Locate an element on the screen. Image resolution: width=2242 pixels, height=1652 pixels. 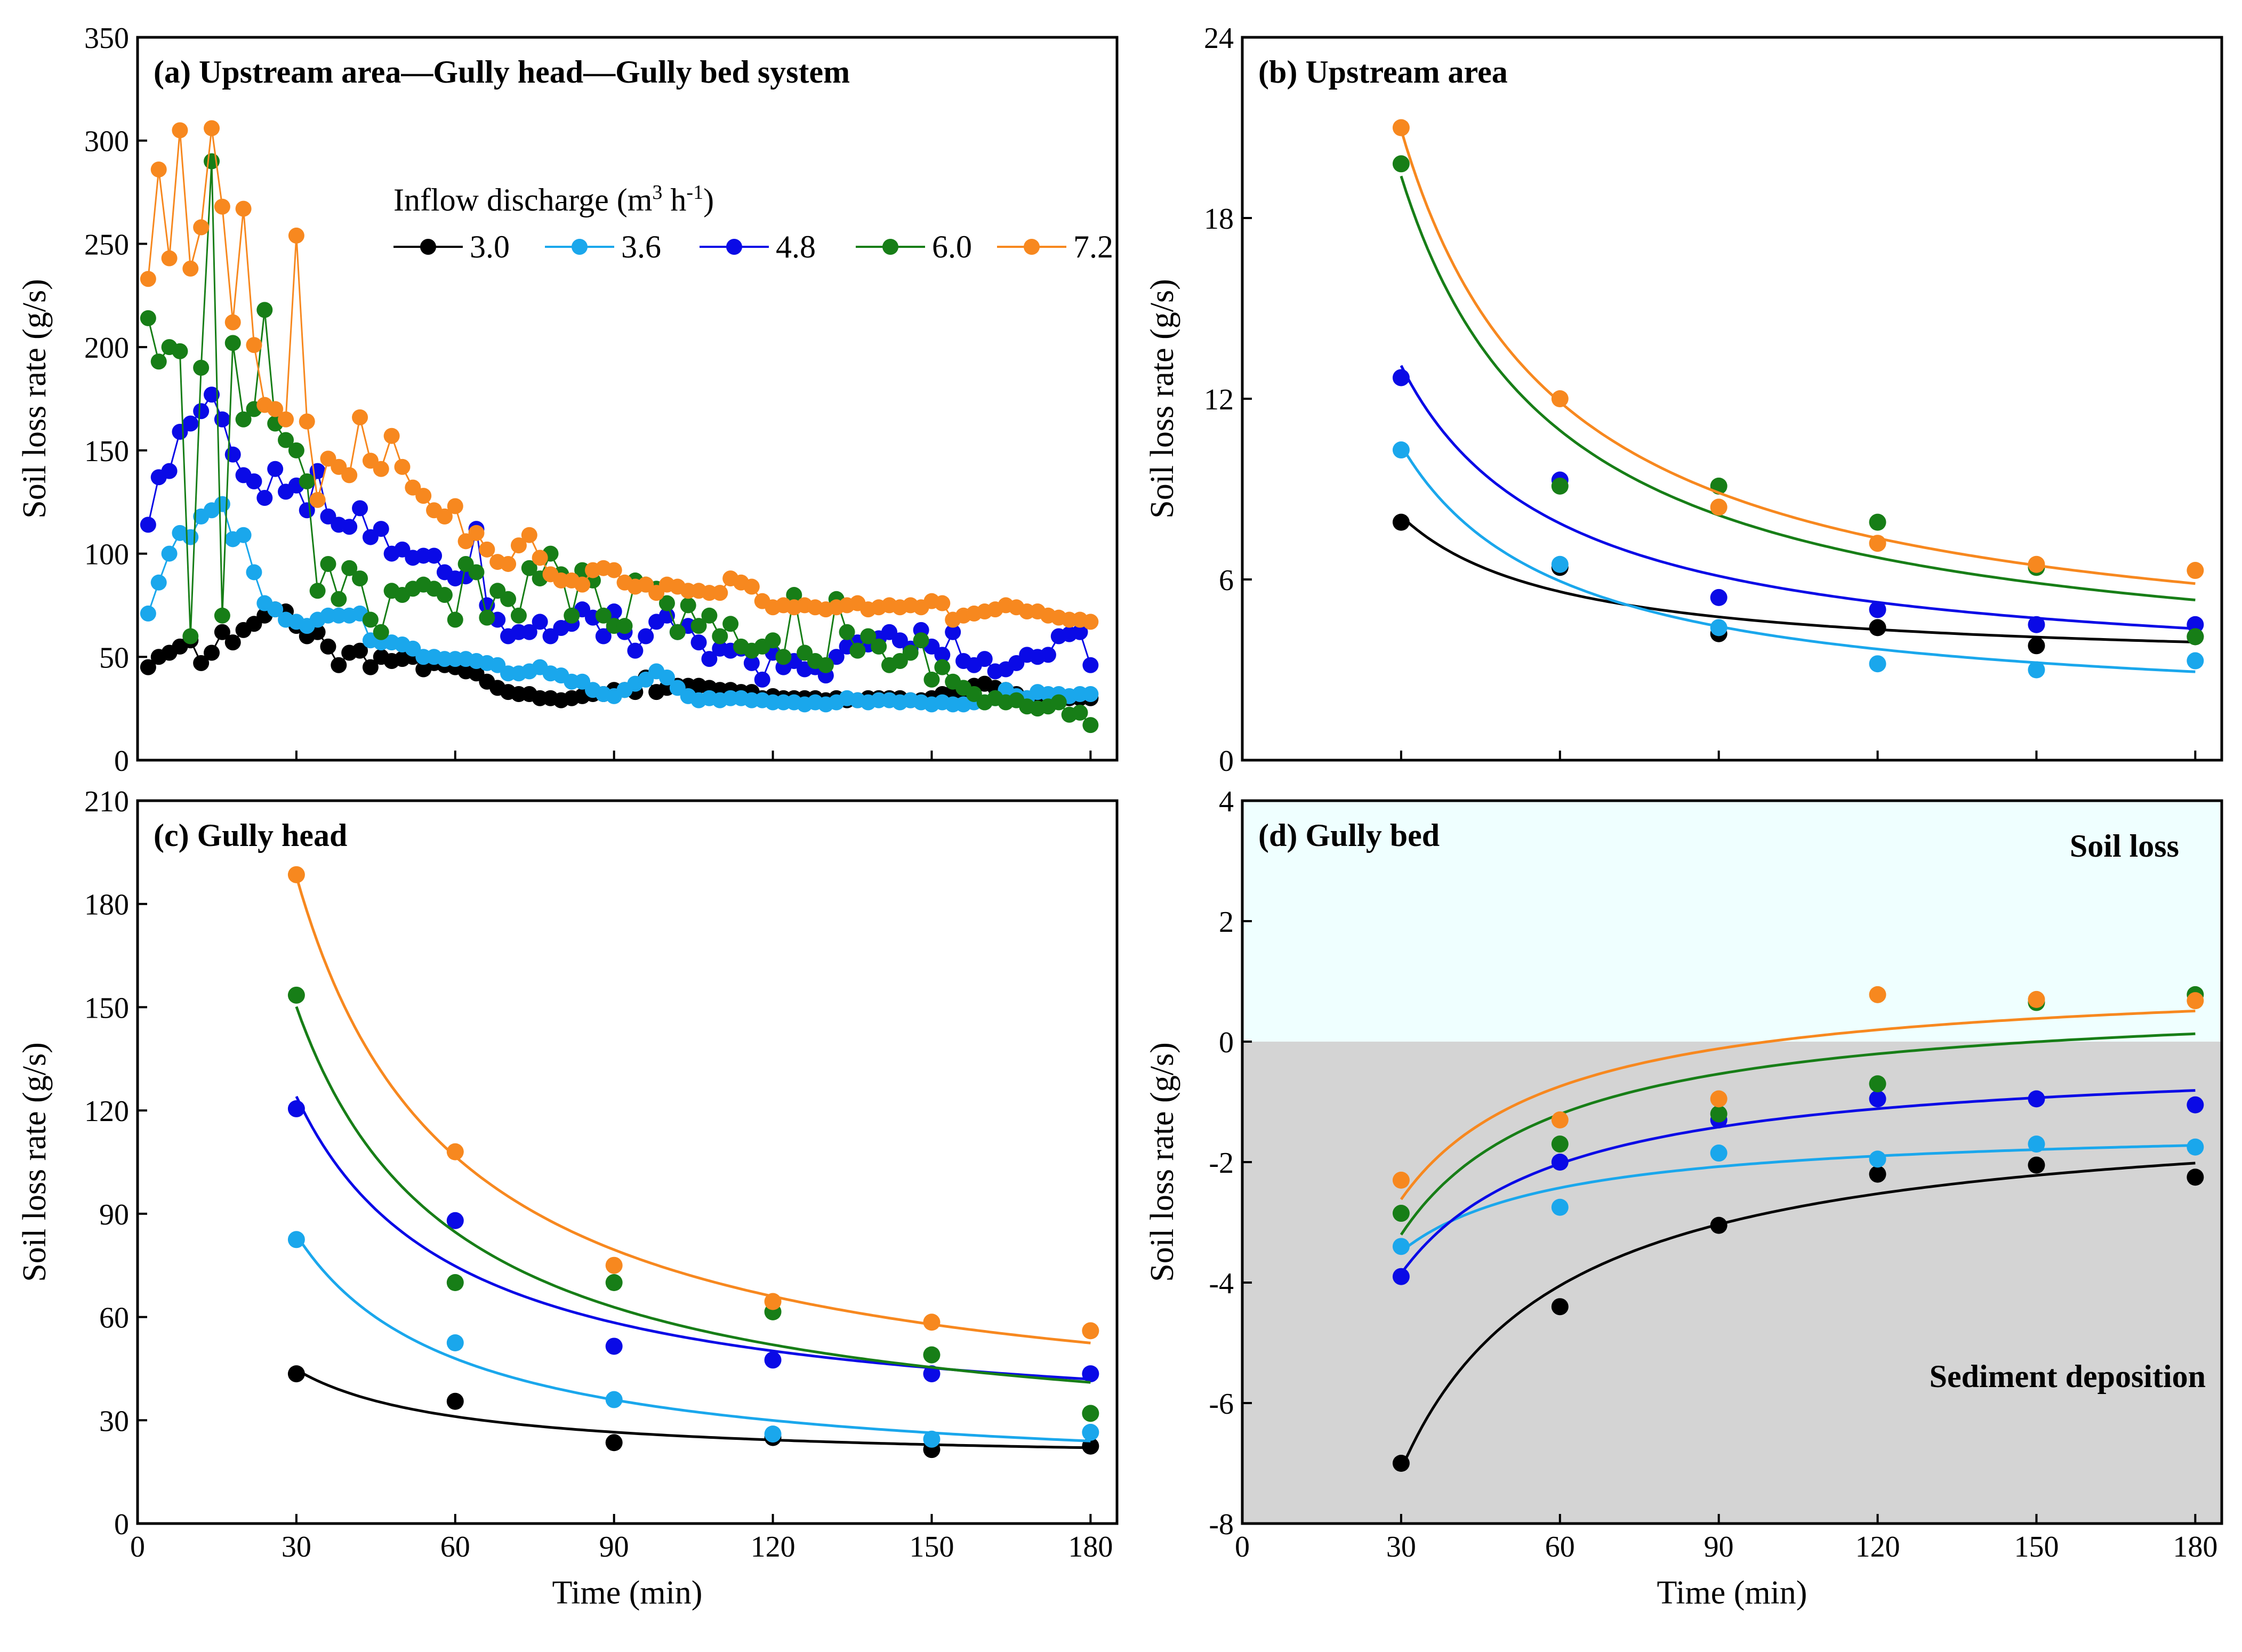
y-tick-label: 90 is located at coordinates (114, 1214).